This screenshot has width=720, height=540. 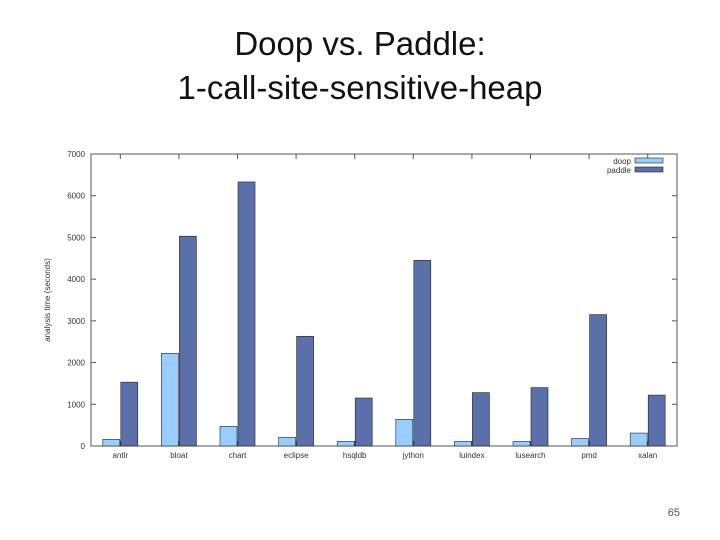 I want to click on x-tick-label-luindex: luindex, so click(x=471, y=455).